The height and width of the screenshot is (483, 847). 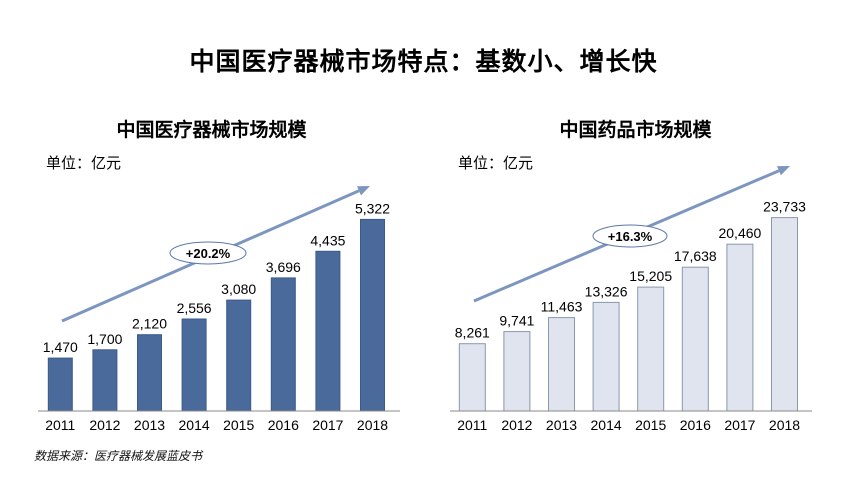 I want to click on source-note: 数据来源：医疗器械发展蓝皮书, so click(x=118, y=456).